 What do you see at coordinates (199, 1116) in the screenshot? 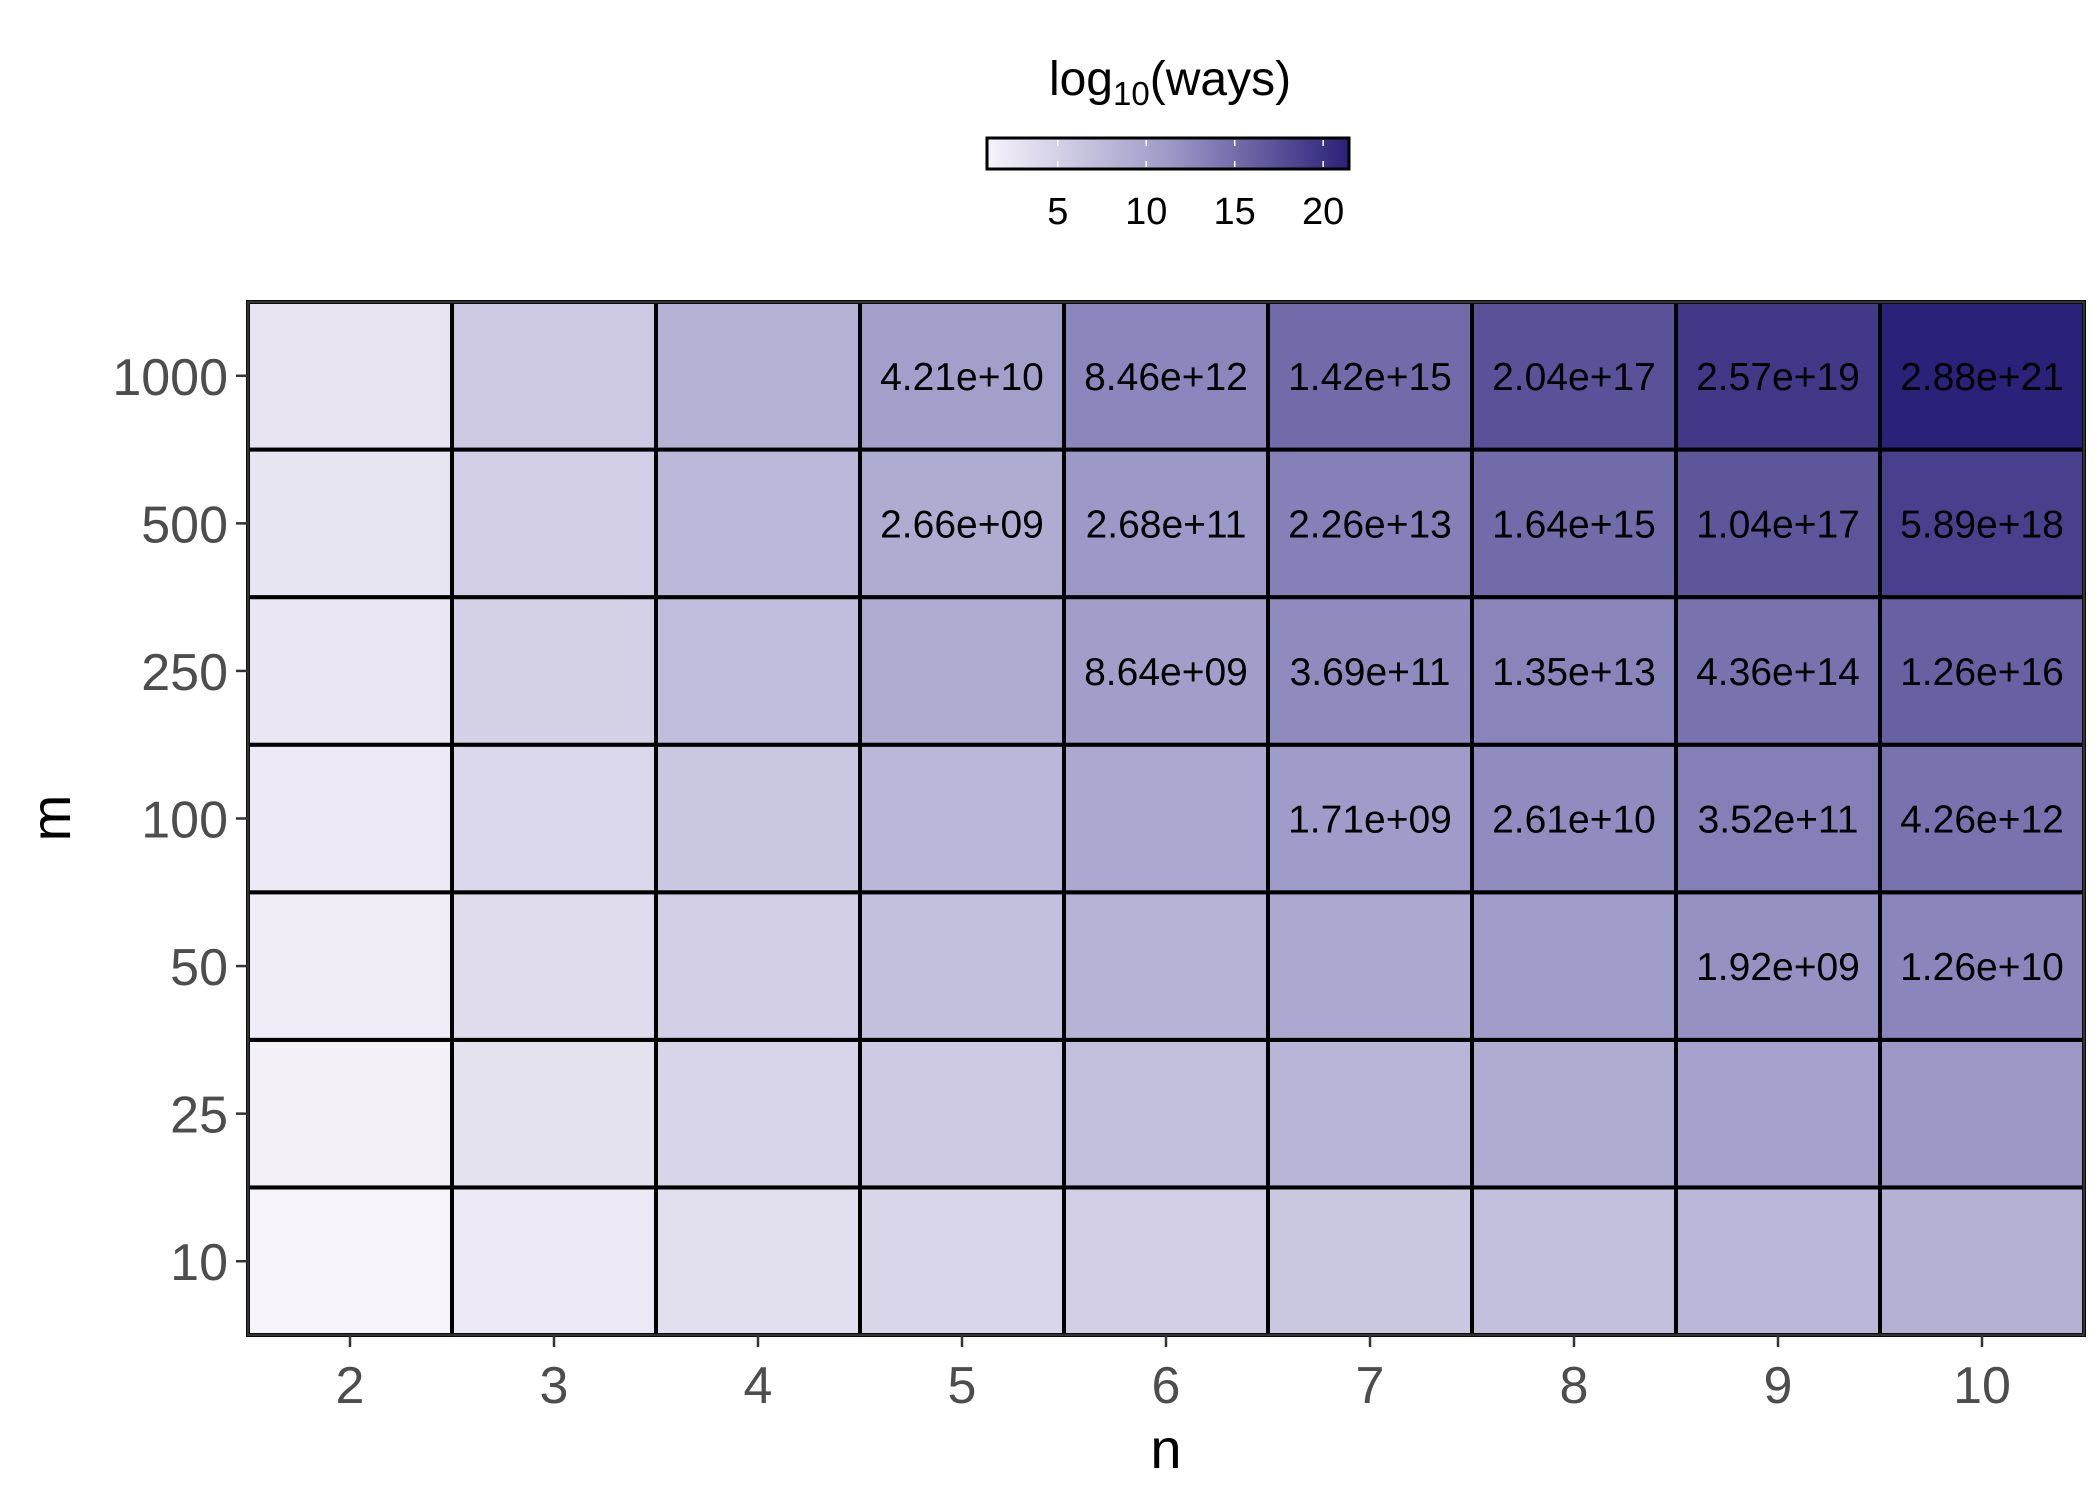
I see `y-axis-tick-label: 25` at bounding box center [199, 1116].